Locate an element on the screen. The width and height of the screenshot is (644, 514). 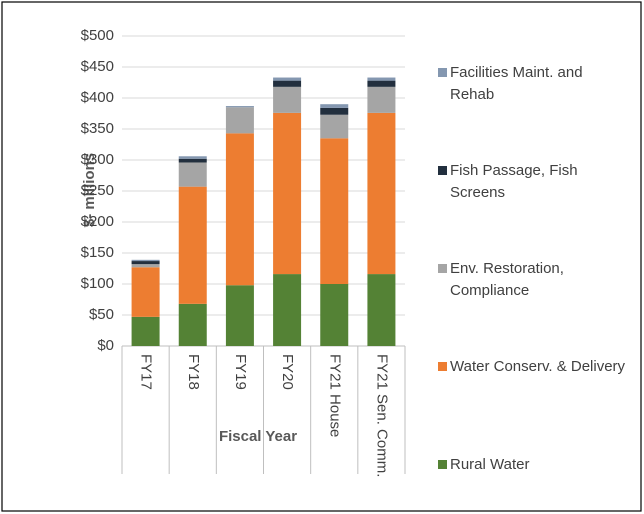
legend-label: Water Conserv. & Delivery is located at coordinates (538, 366).